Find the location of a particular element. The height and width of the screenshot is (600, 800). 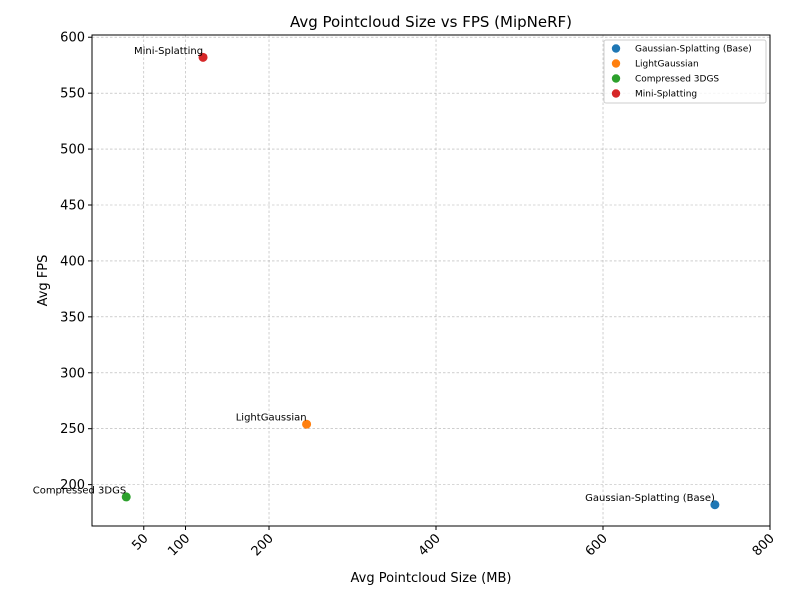

y-tick-label: 250 is located at coordinates (72, 429).